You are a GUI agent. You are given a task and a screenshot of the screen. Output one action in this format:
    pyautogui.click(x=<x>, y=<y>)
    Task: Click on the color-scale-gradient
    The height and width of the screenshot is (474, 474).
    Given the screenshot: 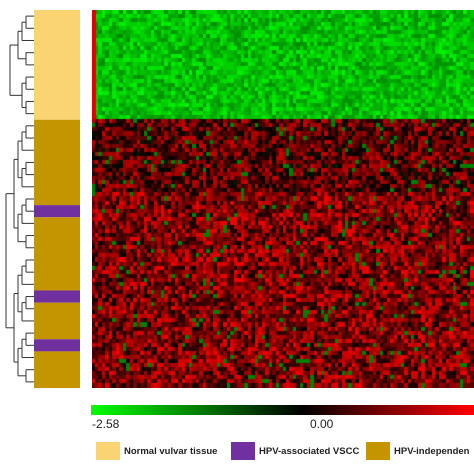 What is the action you would take?
    pyautogui.click(x=282, y=410)
    